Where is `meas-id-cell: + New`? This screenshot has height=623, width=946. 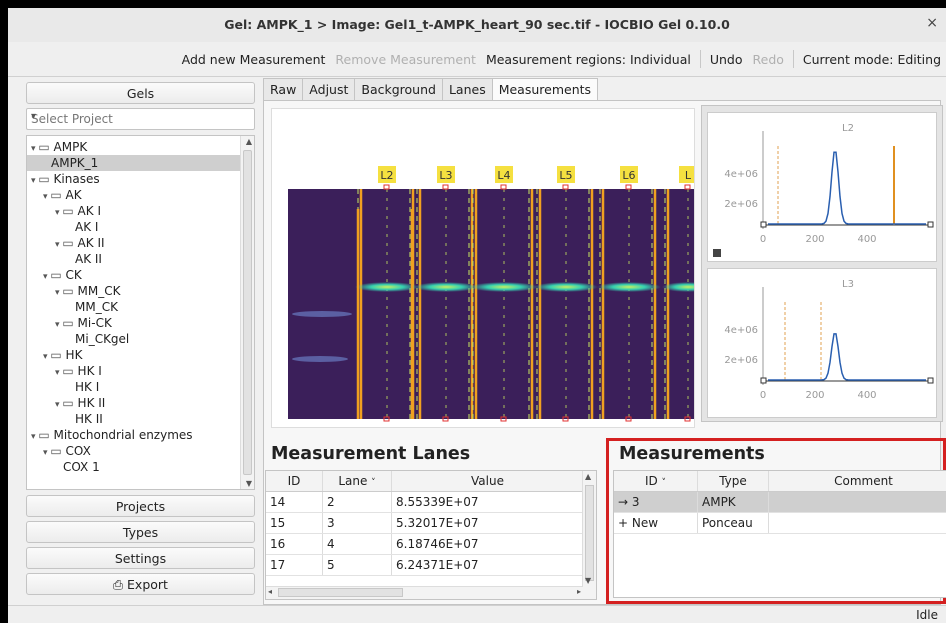
meas-id-cell: + New is located at coordinates (656, 523).